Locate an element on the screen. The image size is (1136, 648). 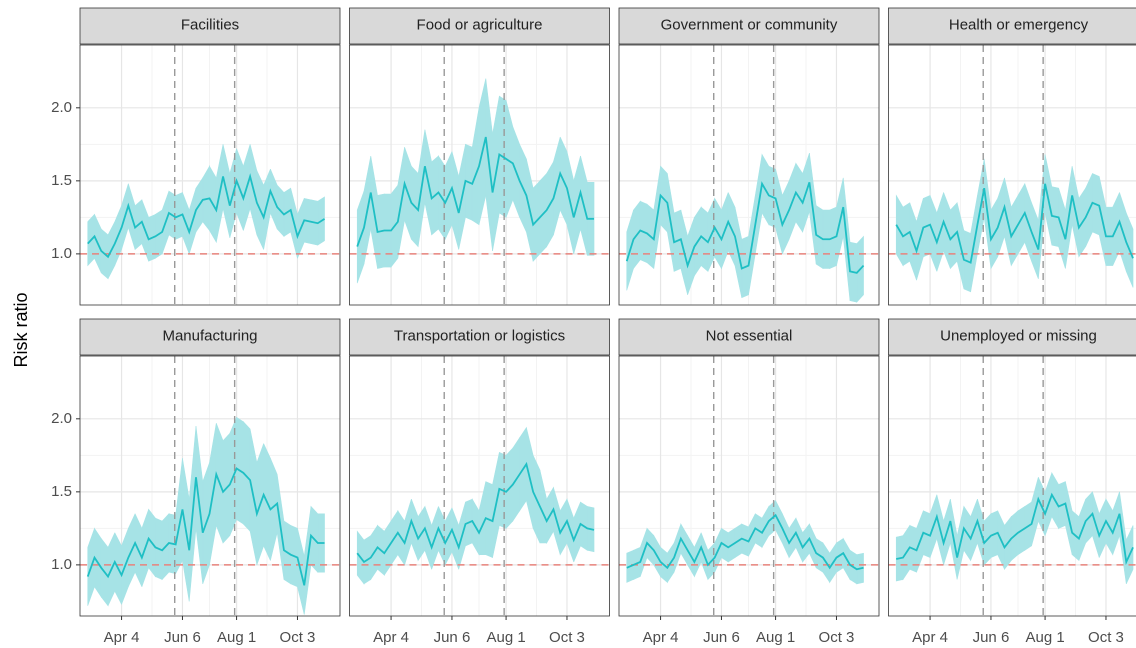
facet-title: Health or emergency is located at coordinates (1019, 24).